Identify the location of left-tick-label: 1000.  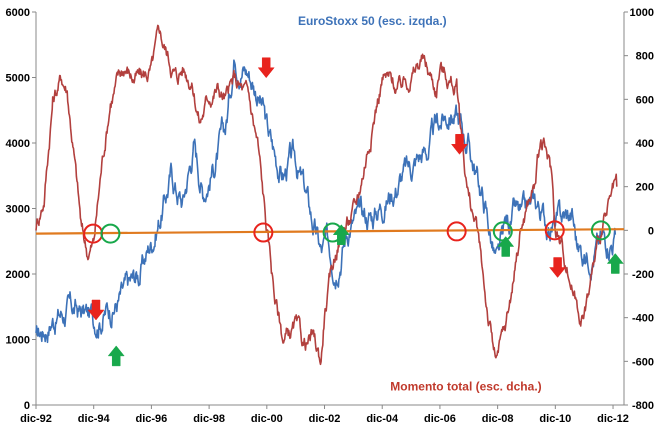
(18, 341).